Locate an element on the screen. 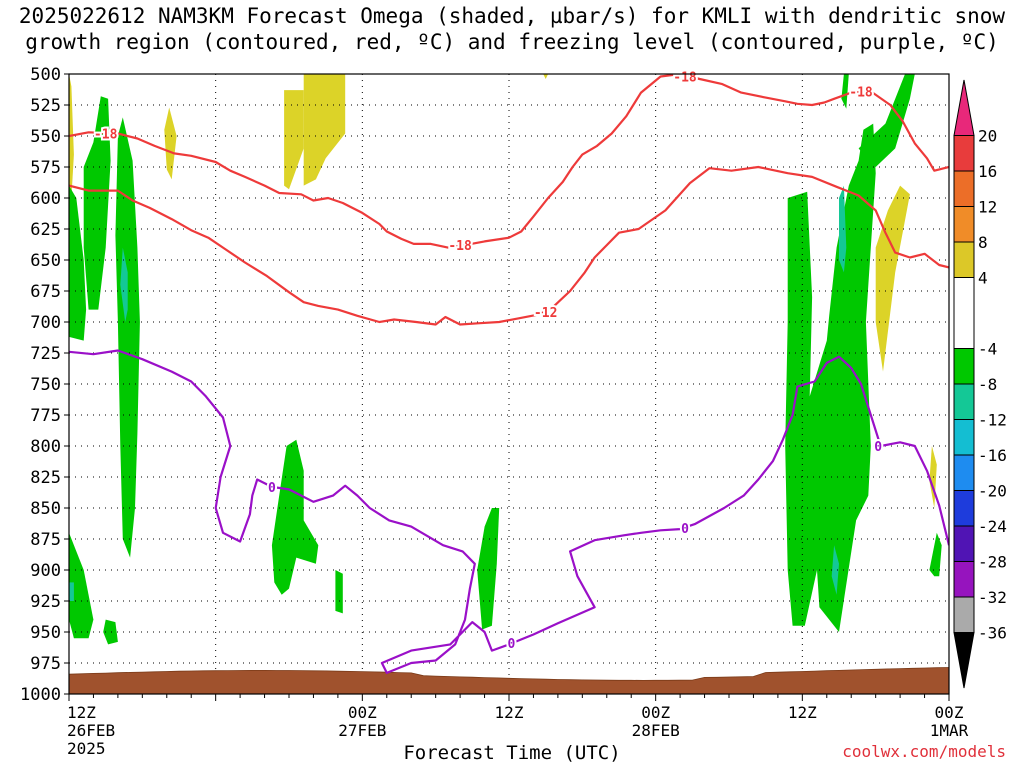 Image resolution: width=1024 pixels, height=768 pixels. ground-surface is located at coordinates (509, 680).